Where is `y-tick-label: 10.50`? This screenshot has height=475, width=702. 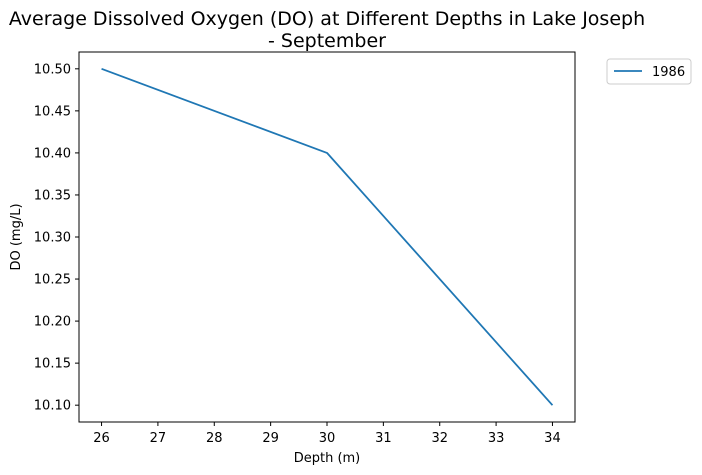
y-tick-label: 10.50 is located at coordinates (52, 69).